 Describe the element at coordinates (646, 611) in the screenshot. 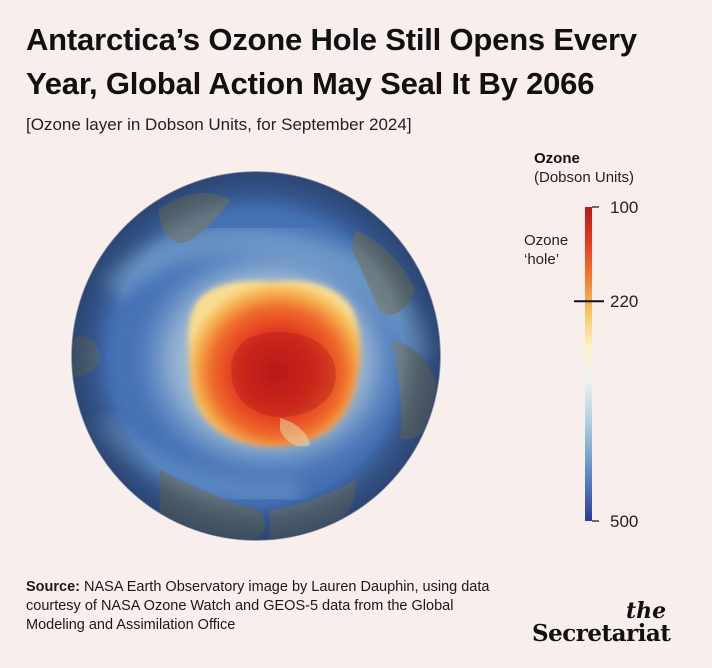

I see `brand-logo-the: the` at that location.